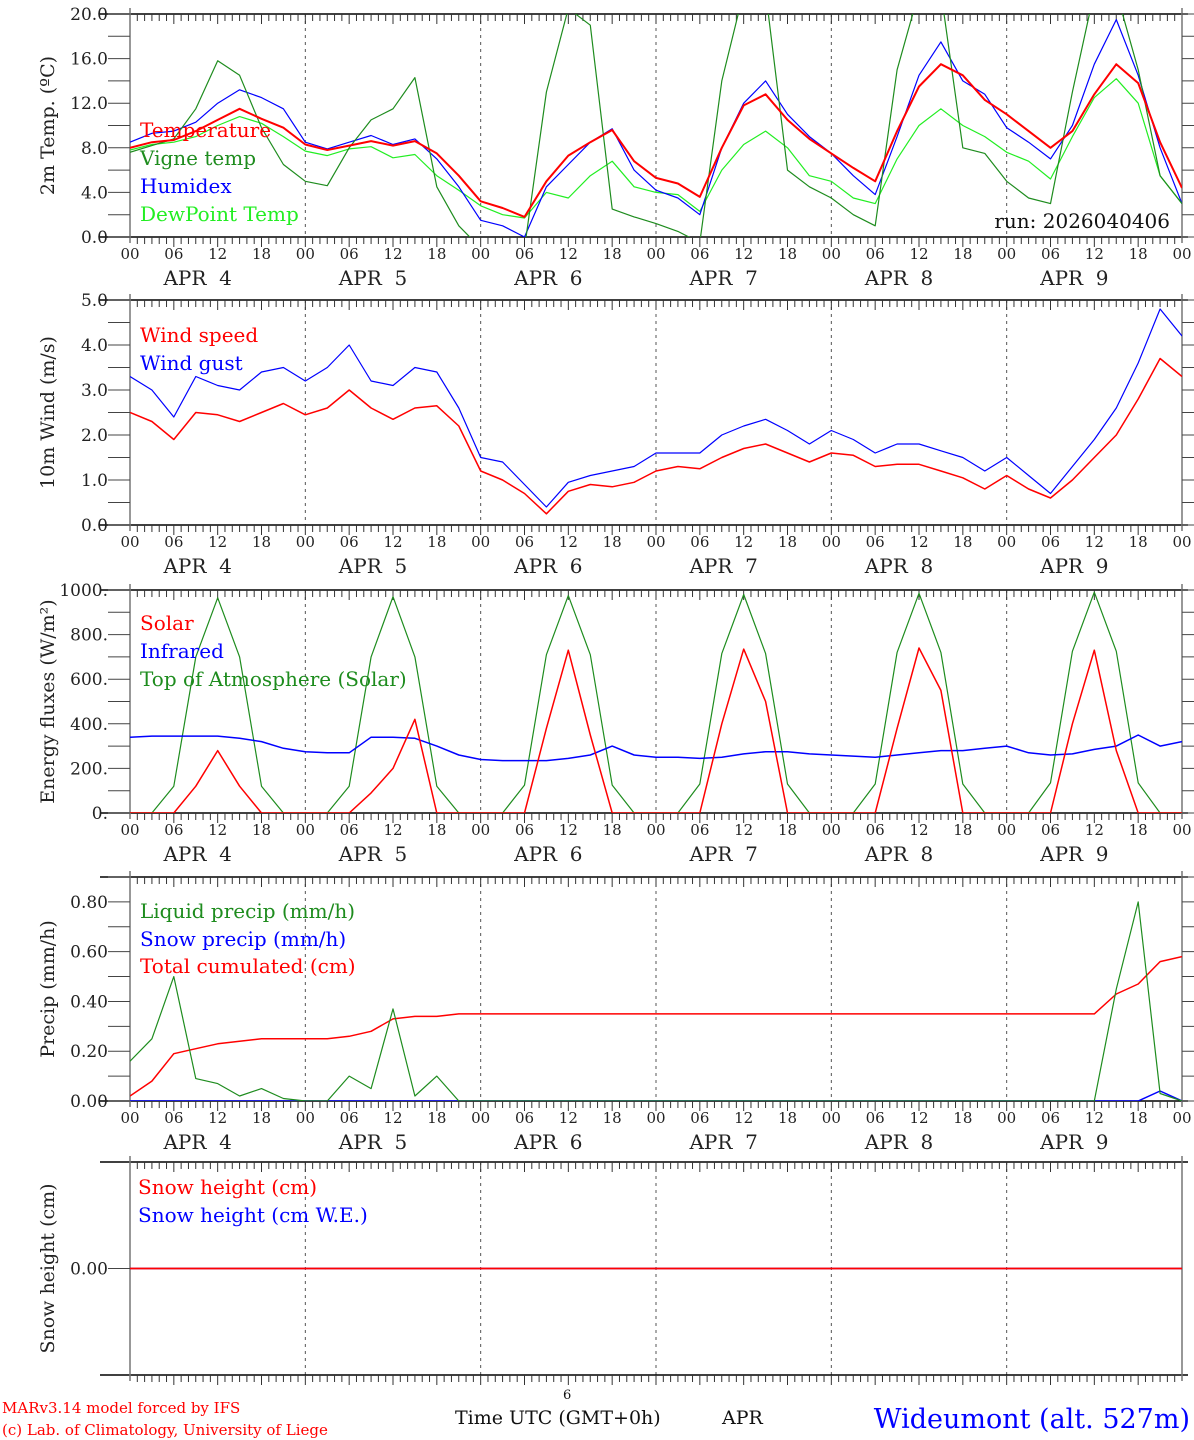 This screenshot has height=1440, width=1194. I want to click on y-axis-label: 2m Temp. (ºC), so click(48, 125).